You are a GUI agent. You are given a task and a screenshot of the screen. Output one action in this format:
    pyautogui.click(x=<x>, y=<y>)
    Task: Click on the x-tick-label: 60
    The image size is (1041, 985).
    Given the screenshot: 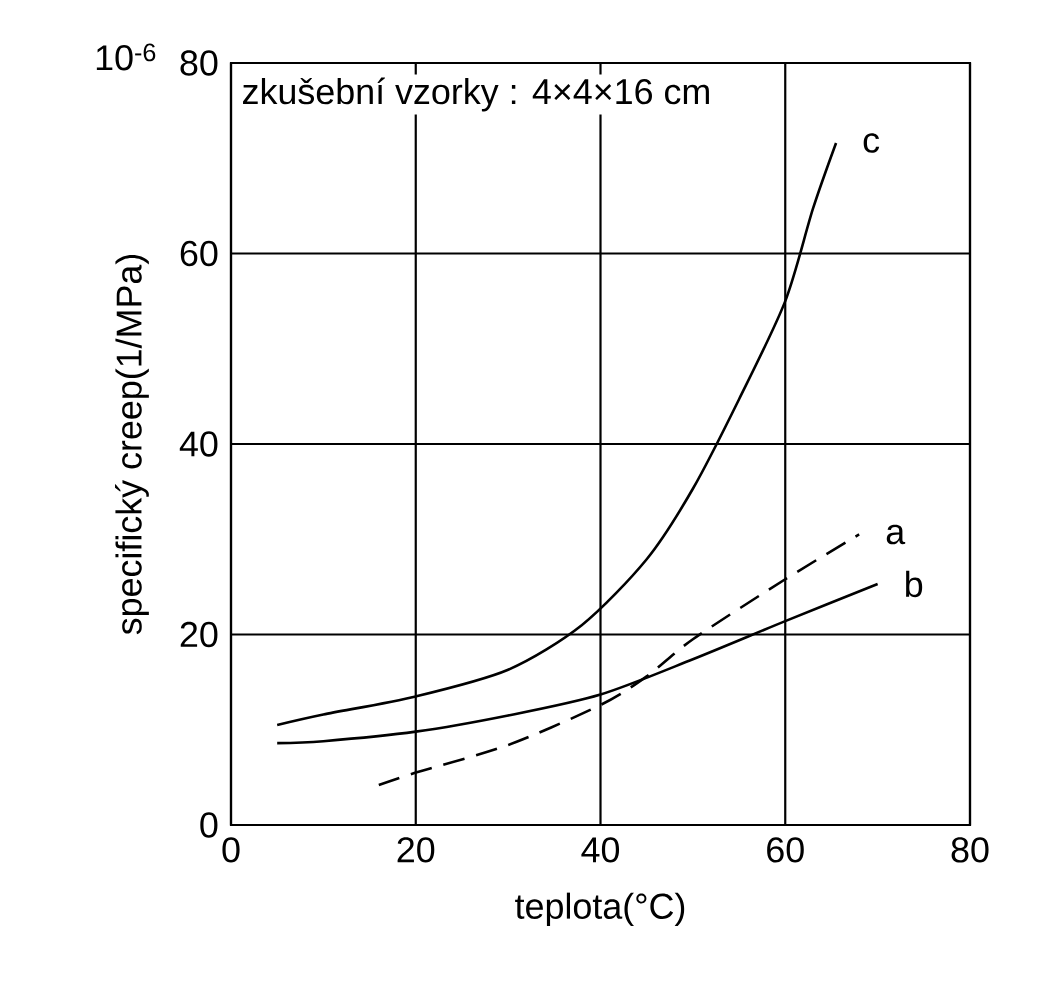 What is the action you would take?
    pyautogui.click(x=785, y=850)
    